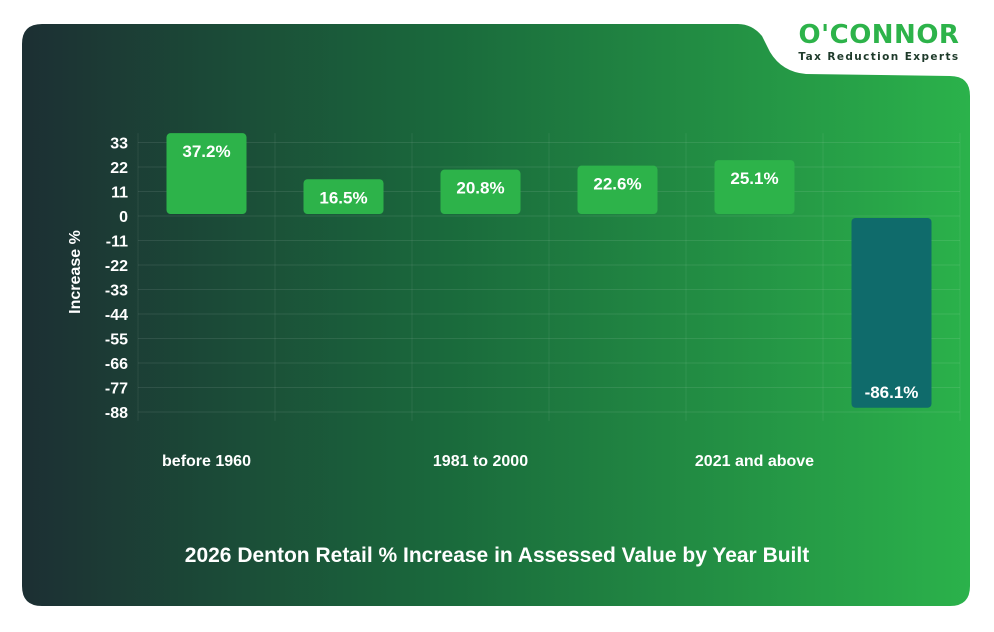 The width and height of the screenshot is (994, 632). What do you see at coordinates (879, 35) in the screenshot?
I see `logo-wordmark: O'CONNOR` at bounding box center [879, 35].